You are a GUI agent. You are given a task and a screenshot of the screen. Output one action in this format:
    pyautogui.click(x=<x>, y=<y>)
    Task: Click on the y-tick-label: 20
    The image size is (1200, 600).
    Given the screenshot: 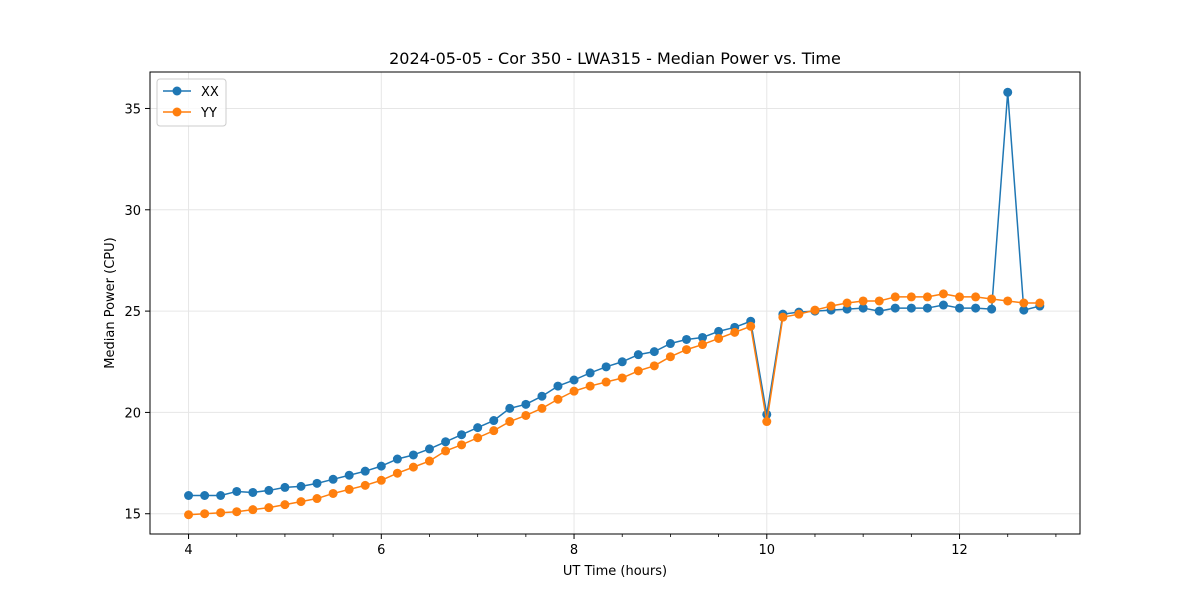 What is the action you would take?
    pyautogui.click(x=132, y=413)
    